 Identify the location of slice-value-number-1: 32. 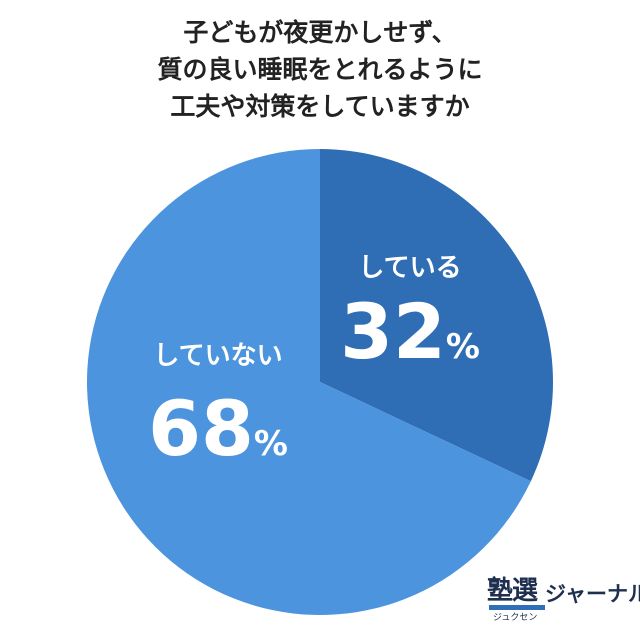
(393, 331).